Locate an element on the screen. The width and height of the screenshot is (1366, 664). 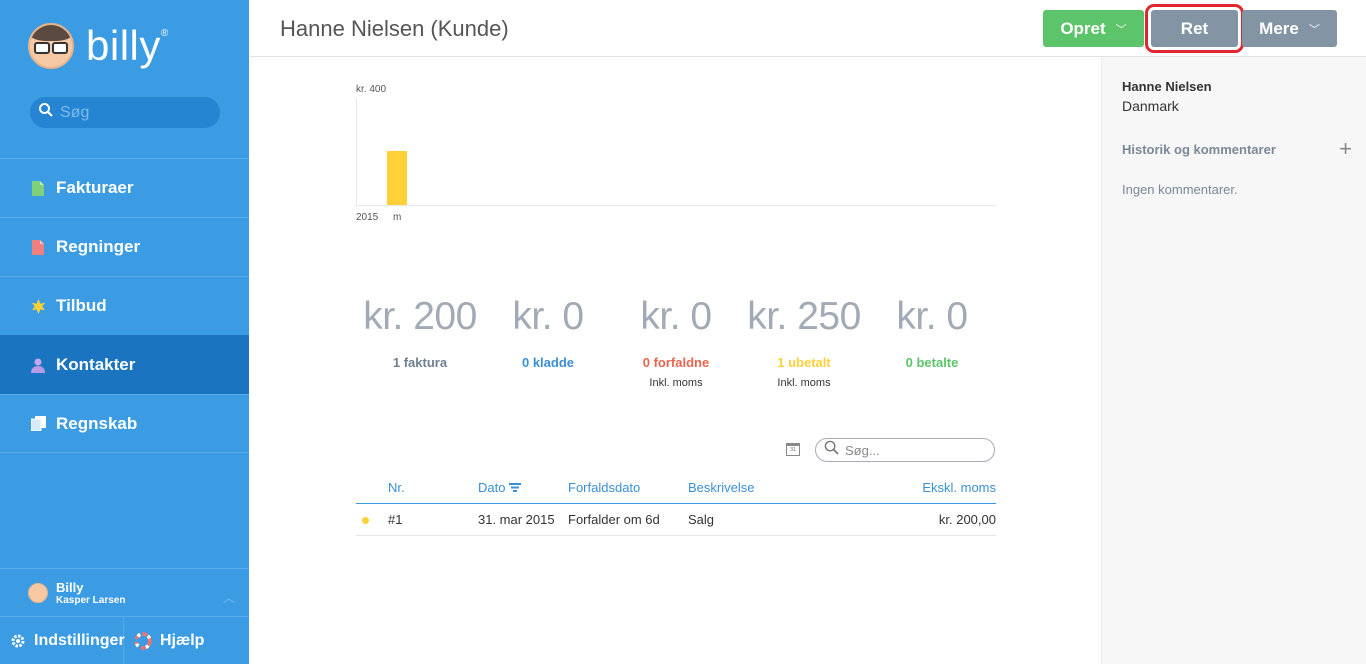
chart-bar is located at coordinates (397, 178).